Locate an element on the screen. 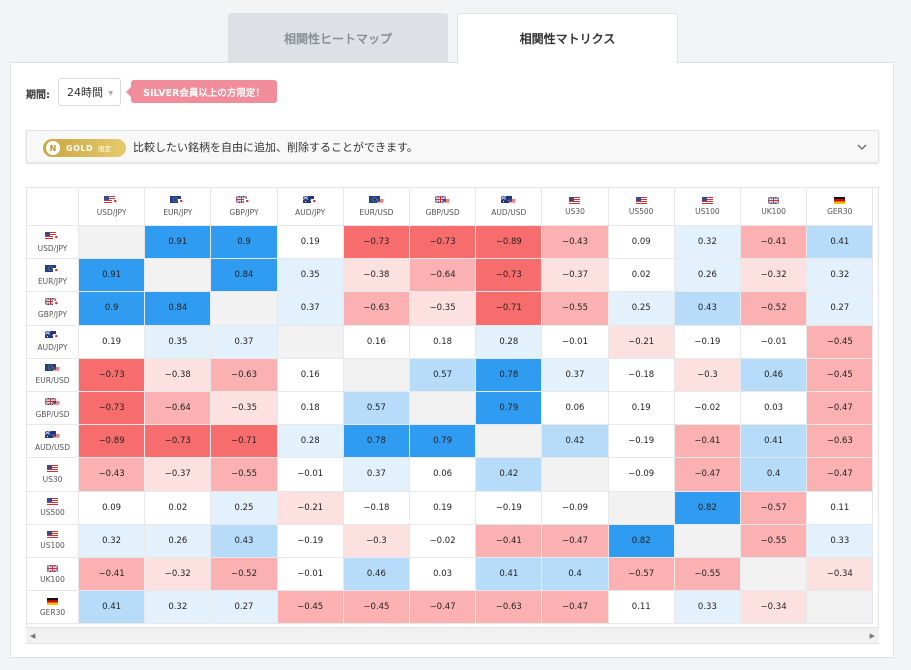 This screenshot has height=670, width=911. flag-eu-us-icon is located at coordinates (376, 200).